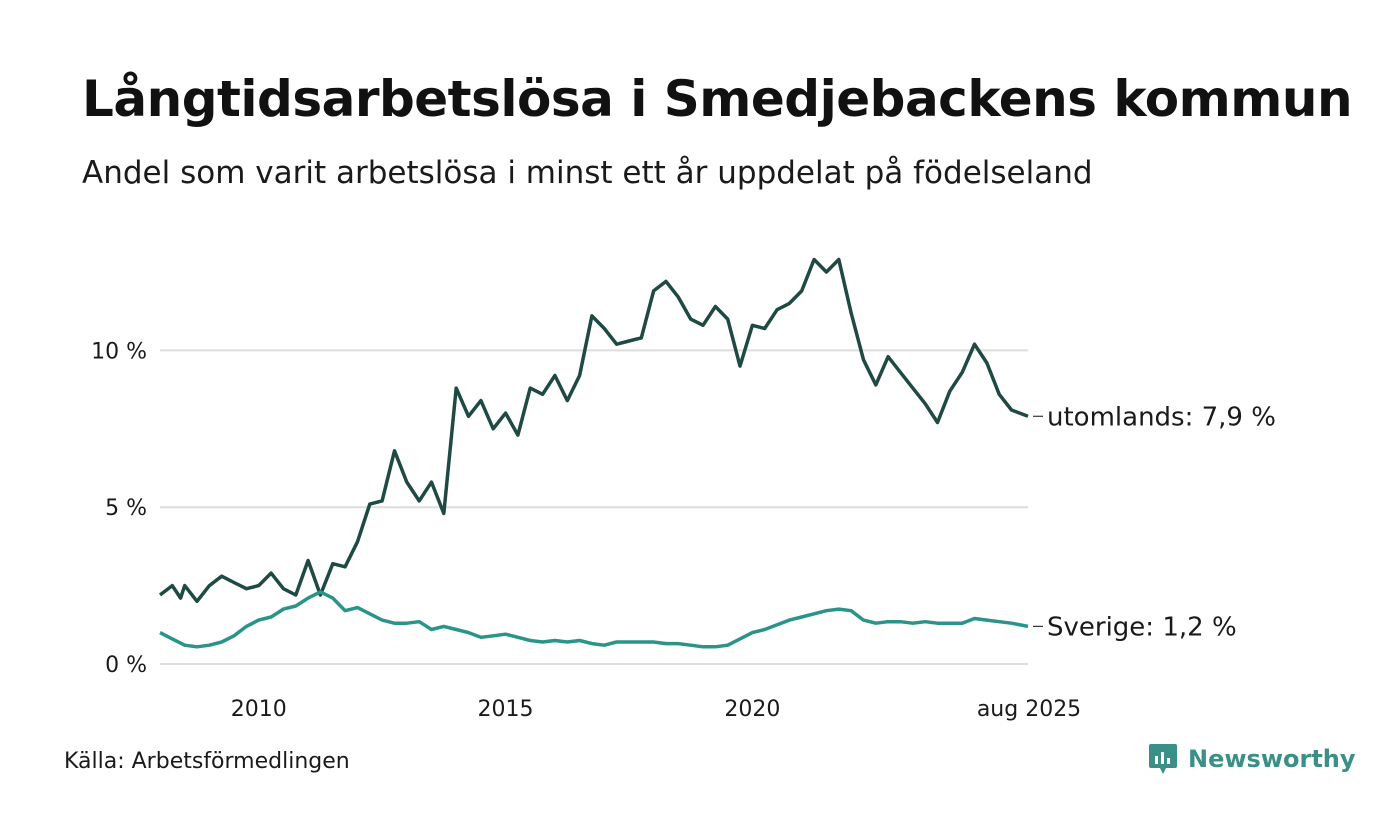 This screenshot has height=840, width=1400. Describe the element at coordinates (207, 761) in the screenshot. I see `source-note: Källa: Arbetsförmedlingen` at that location.